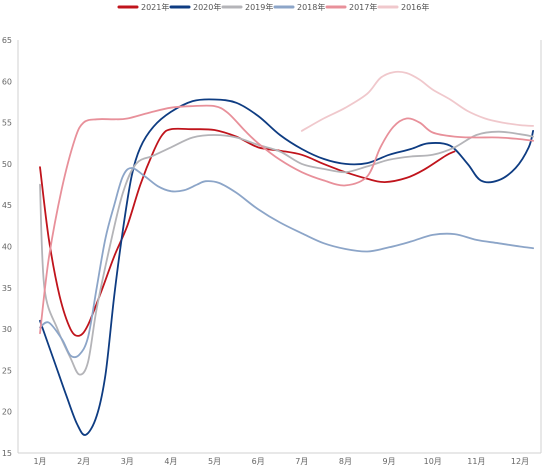 The image size is (550, 469). I want to click on y-tick-labels: 15 20 25 30 35 40 45 50 55 60 65, so click(7, 247).